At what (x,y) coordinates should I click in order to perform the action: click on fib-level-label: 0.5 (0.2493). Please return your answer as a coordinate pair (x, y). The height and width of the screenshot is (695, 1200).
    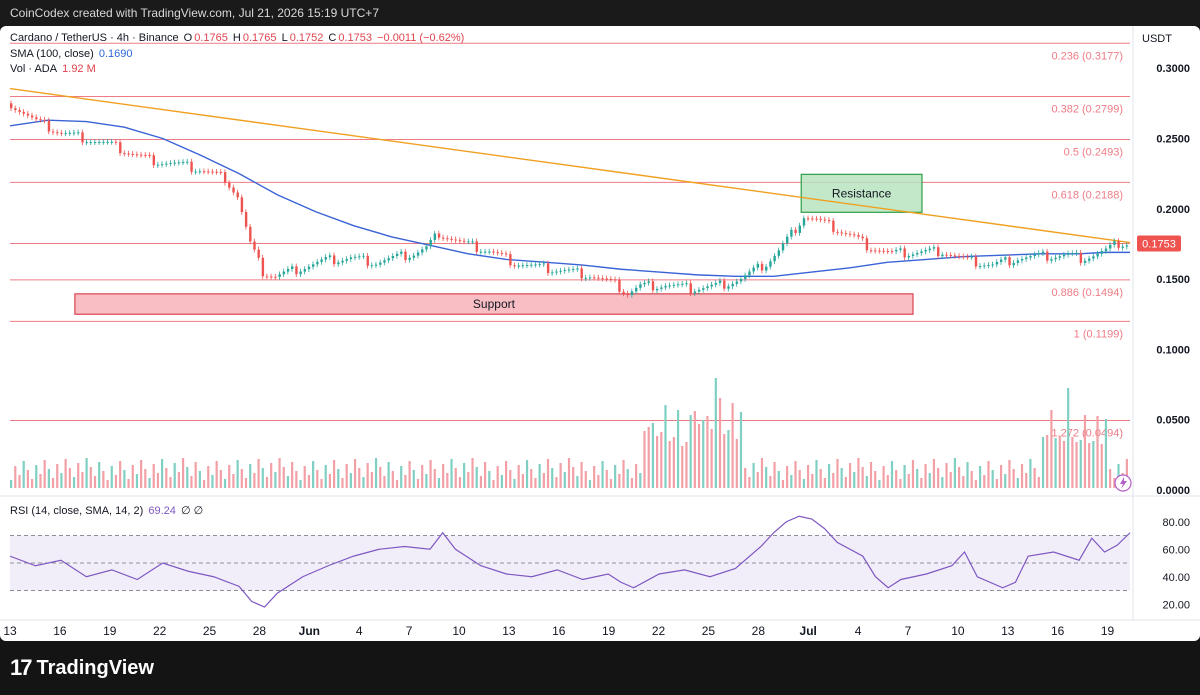
    Looking at the image, I should click on (1093, 152).